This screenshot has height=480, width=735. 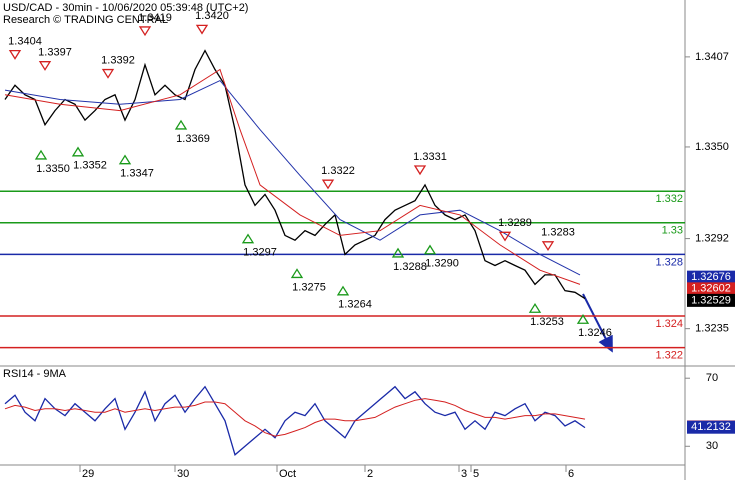 What do you see at coordinates (193, 139) in the screenshot?
I see `annotation-label: 1.3369` at bounding box center [193, 139].